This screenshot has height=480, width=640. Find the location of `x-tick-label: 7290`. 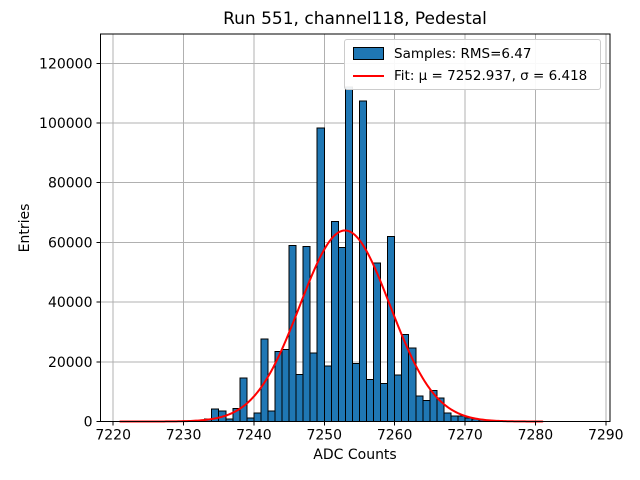

x-tick-label: 7290 is located at coordinates (606, 436).